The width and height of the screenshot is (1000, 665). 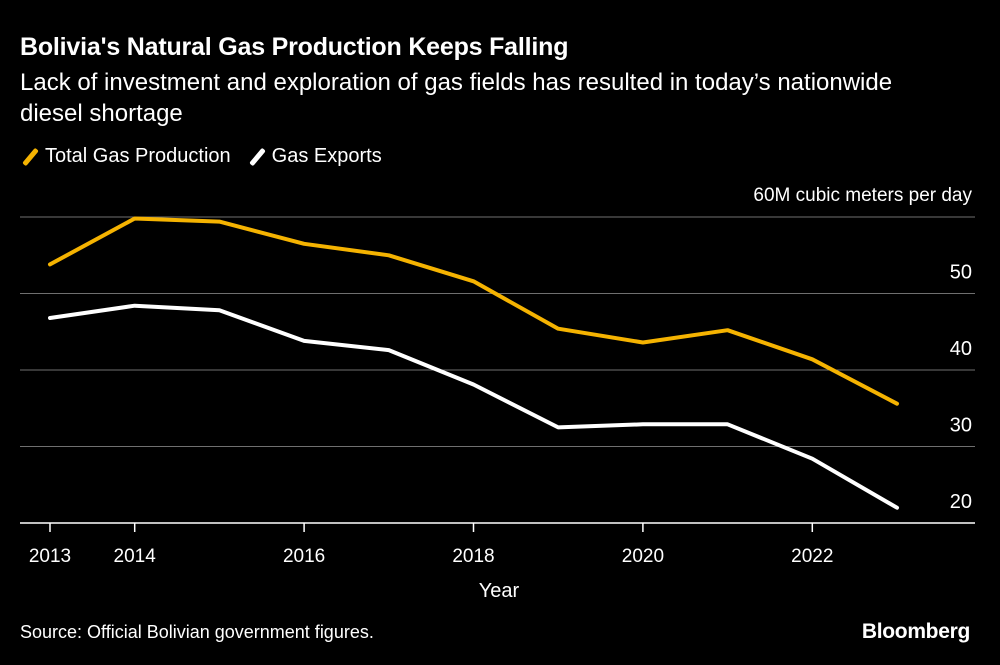 What do you see at coordinates (138, 156) in the screenshot?
I see `legend-label-total-gas-production: Total Gas Production` at bounding box center [138, 156].